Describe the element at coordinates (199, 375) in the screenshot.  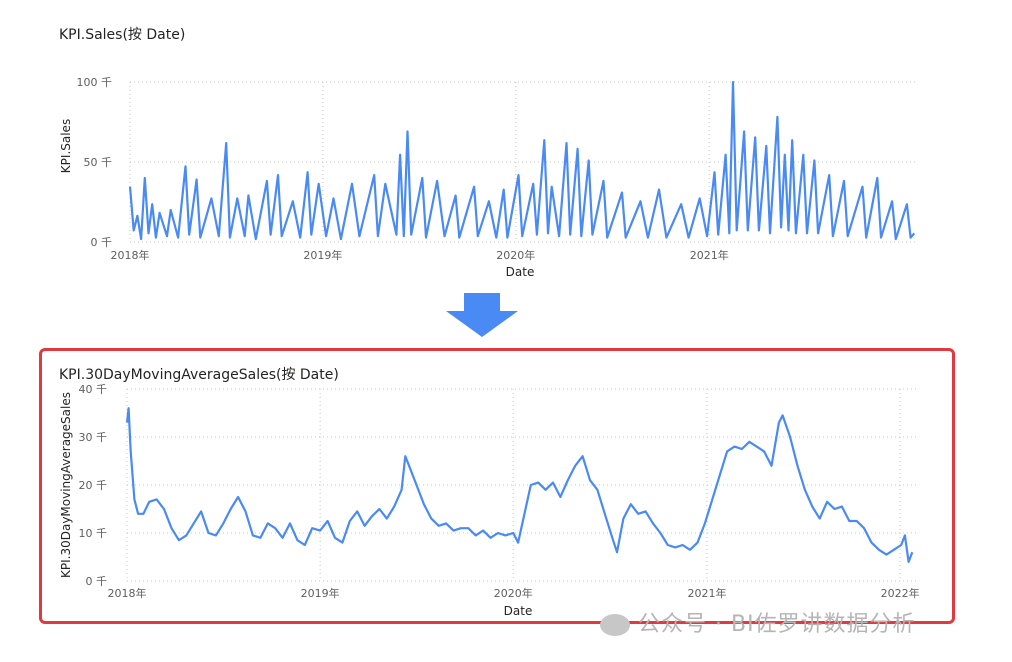
I see `chart2-title: KPI.30DayMovingAverageSales(按 Date)` at that location.